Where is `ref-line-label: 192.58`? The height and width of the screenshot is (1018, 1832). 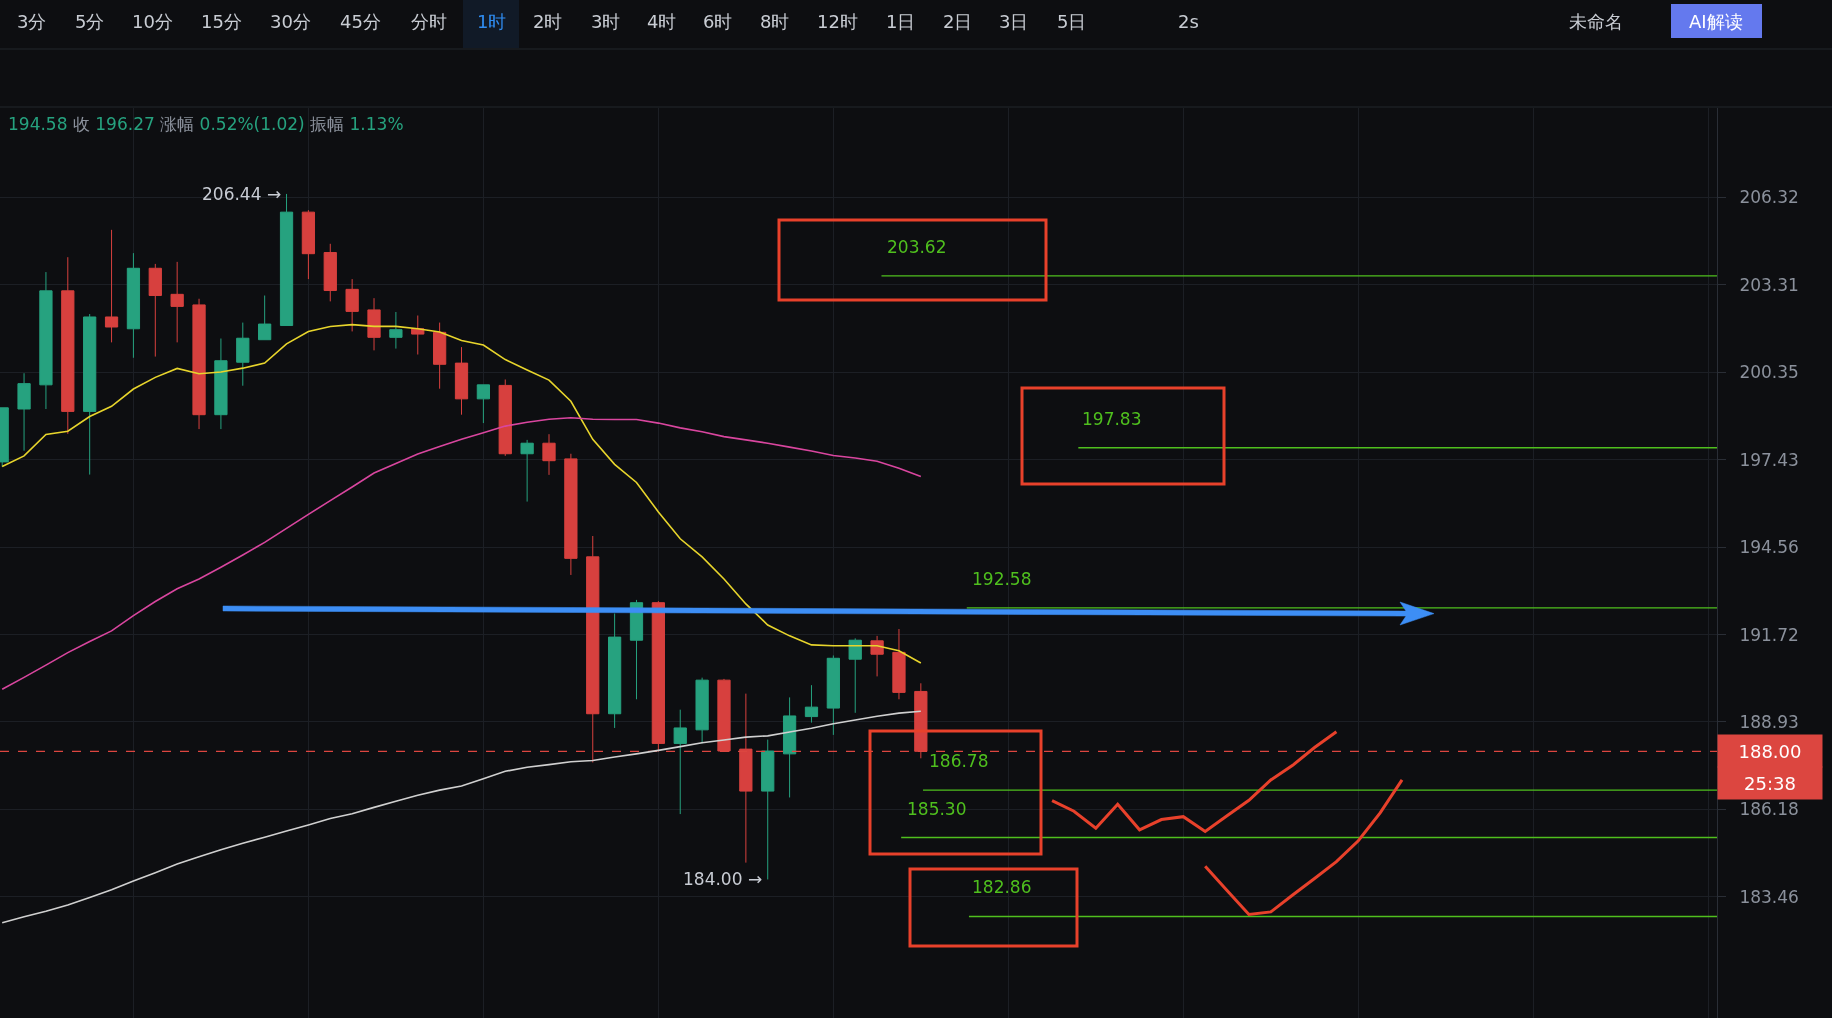 ref-line-label: 192.58 is located at coordinates (1002, 579).